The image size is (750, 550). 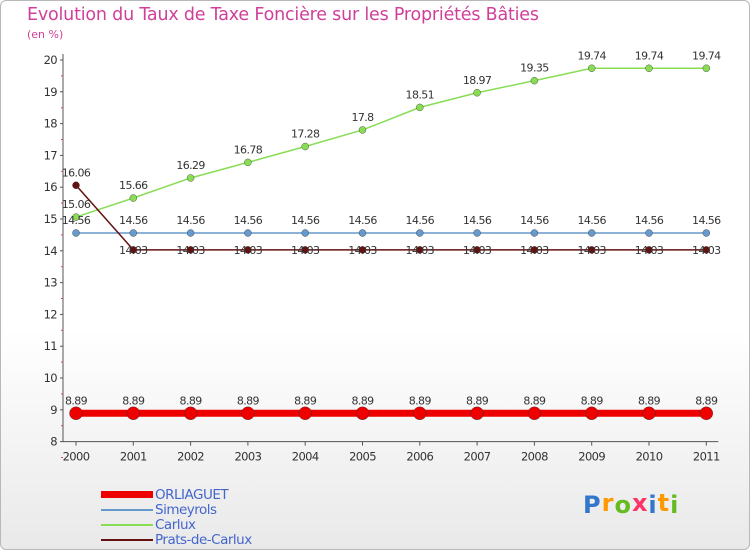 I want to click on x-tick-label: 2002, so click(x=190, y=457).